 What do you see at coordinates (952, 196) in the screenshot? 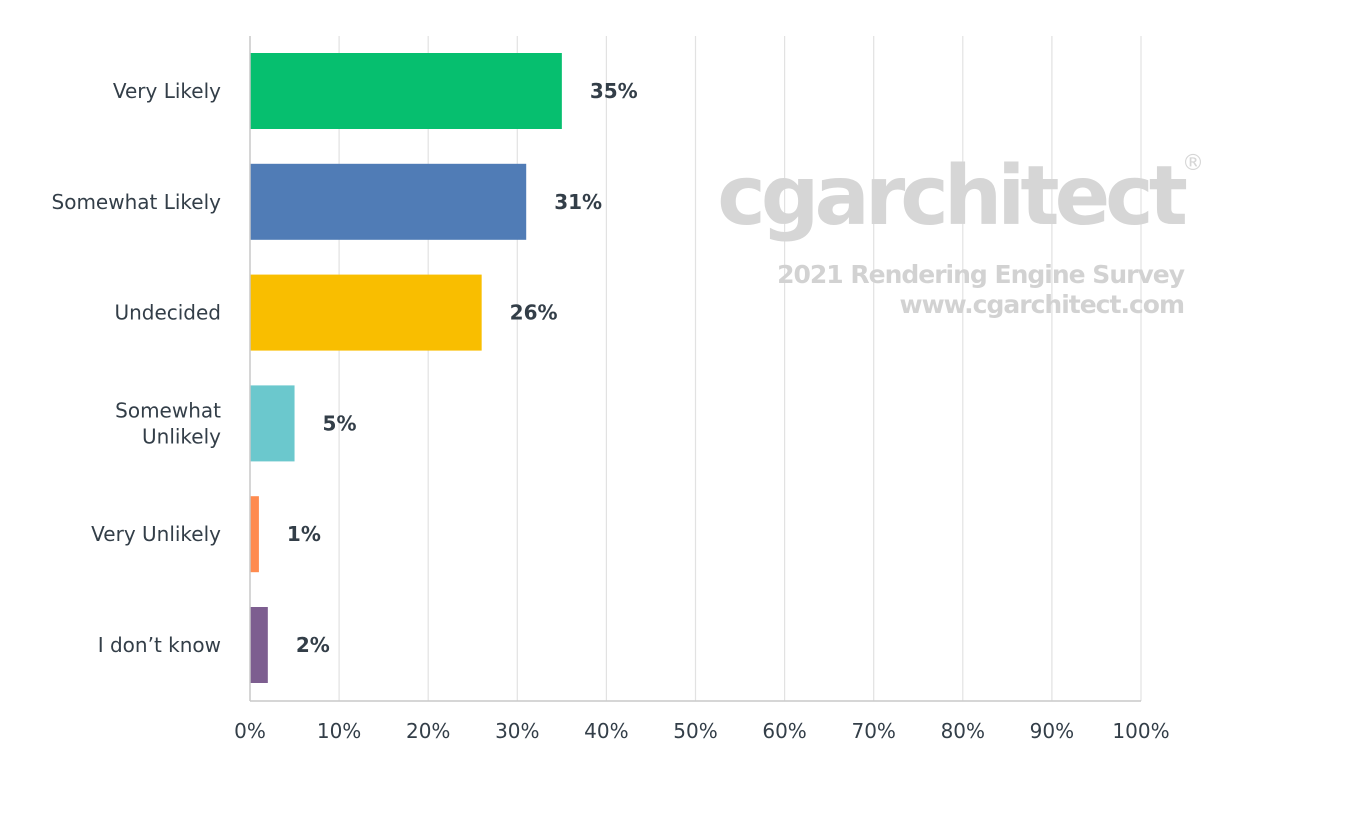
I see `watermark-logo: cgarchitect` at bounding box center [952, 196].